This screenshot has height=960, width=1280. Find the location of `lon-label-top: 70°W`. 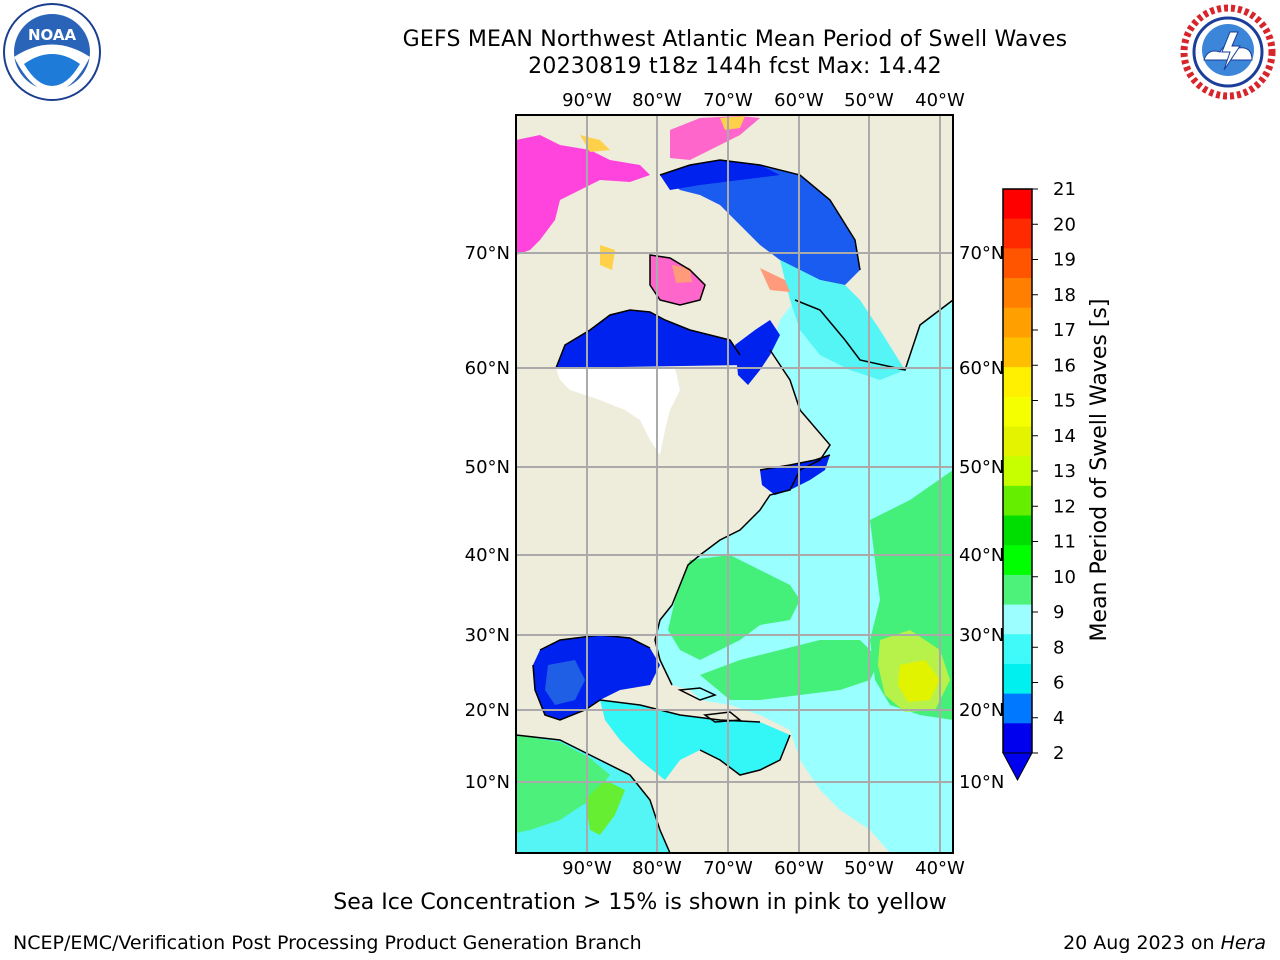

lon-label-top: 70°W is located at coordinates (728, 100).